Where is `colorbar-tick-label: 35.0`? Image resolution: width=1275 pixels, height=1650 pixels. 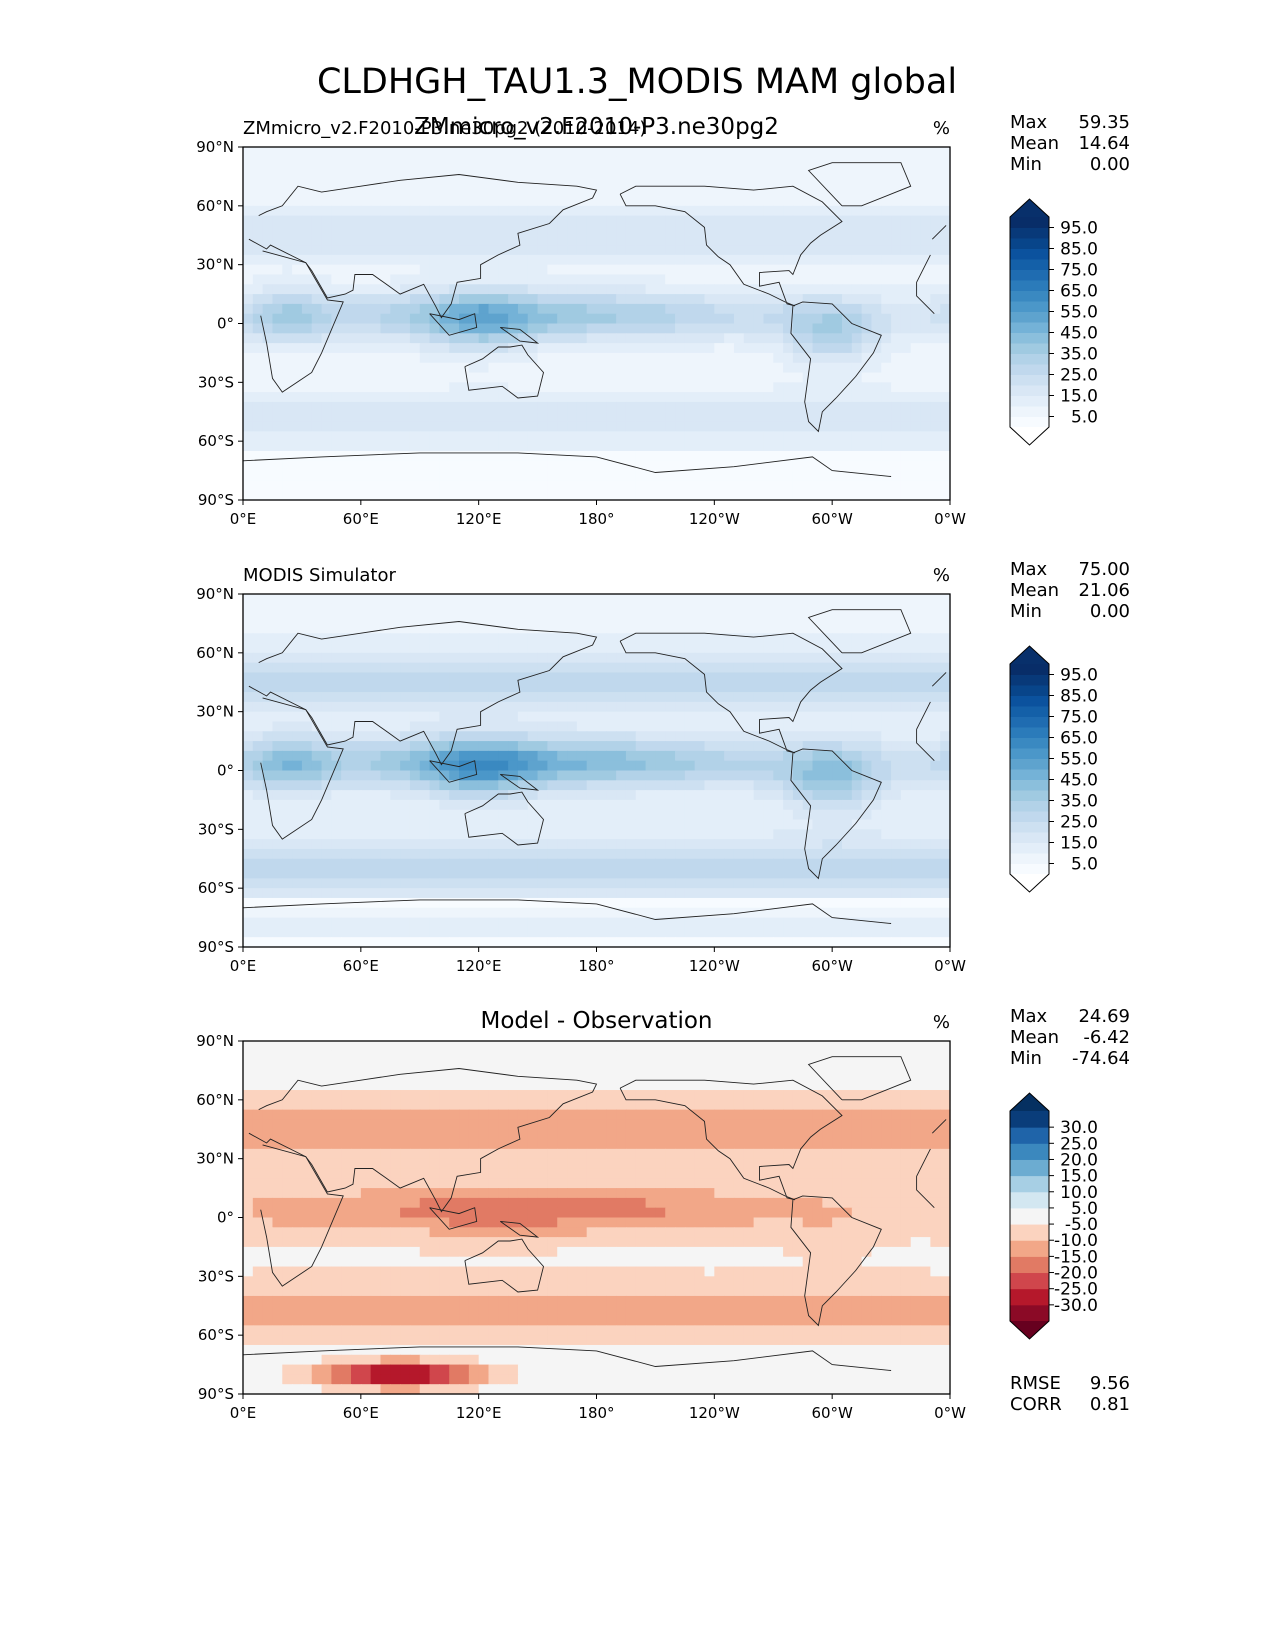
colorbar-tick-label: 35.0 is located at coordinates (1079, 355).